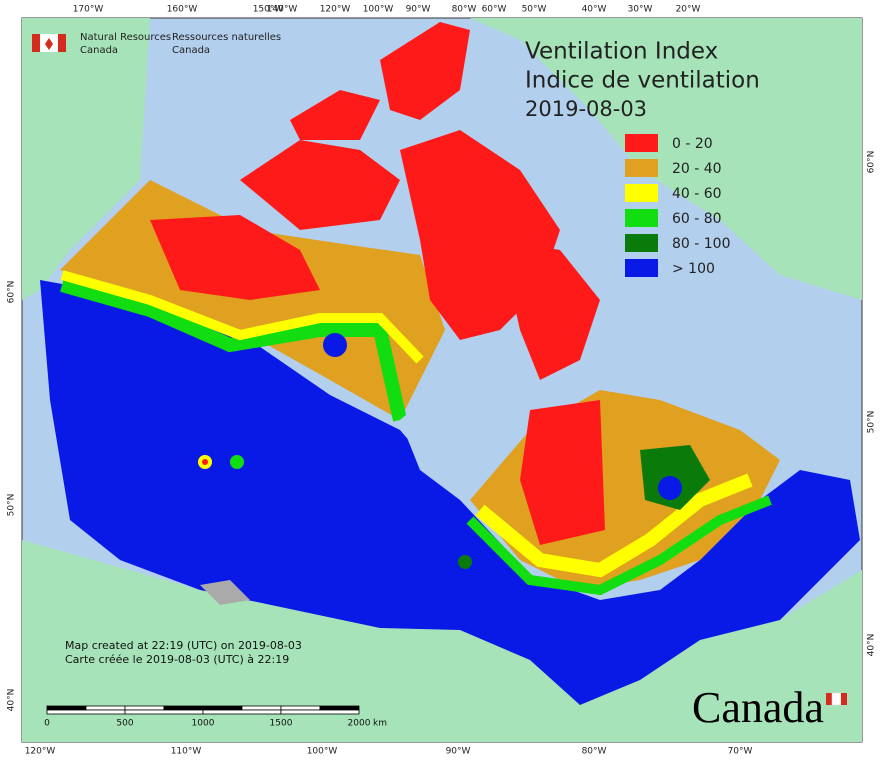  What do you see at coordinates (494, 10) in the screenshot?
I see `longitude-label: 60°W` at bounding box center [494, 10].